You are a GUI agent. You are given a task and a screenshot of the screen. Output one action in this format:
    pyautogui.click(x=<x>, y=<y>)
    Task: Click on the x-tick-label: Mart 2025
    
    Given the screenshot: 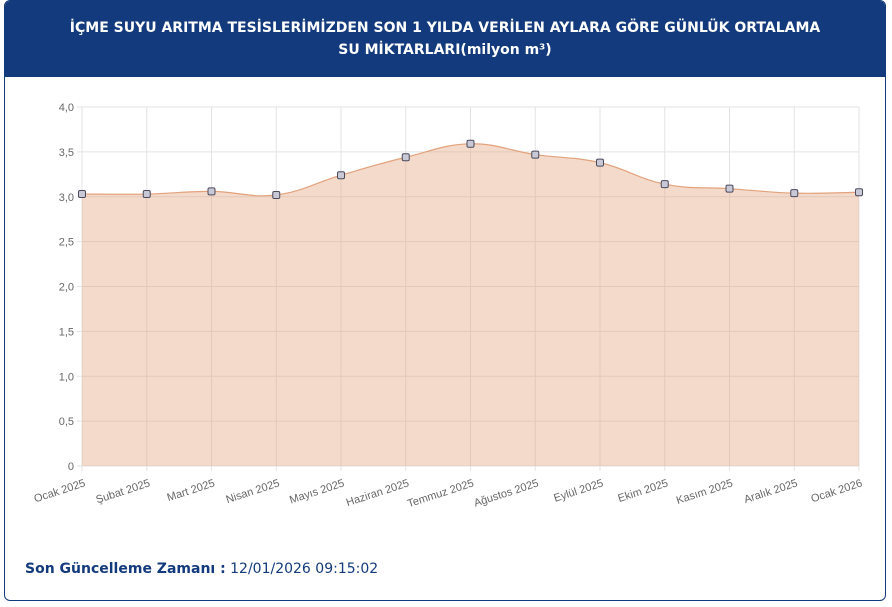 What is the action you would take?
    pyautogui.click(x=191, y=490)
    